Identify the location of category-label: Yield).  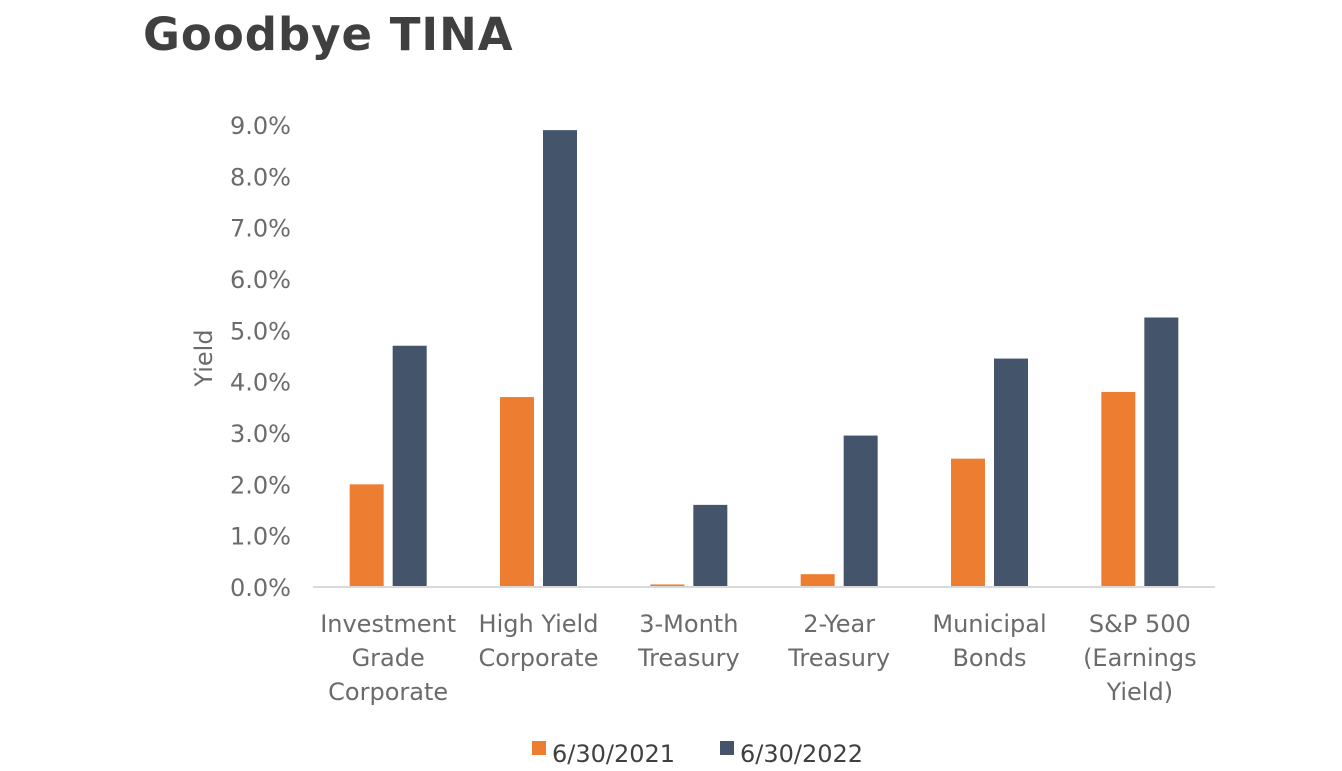
(1140, 692).